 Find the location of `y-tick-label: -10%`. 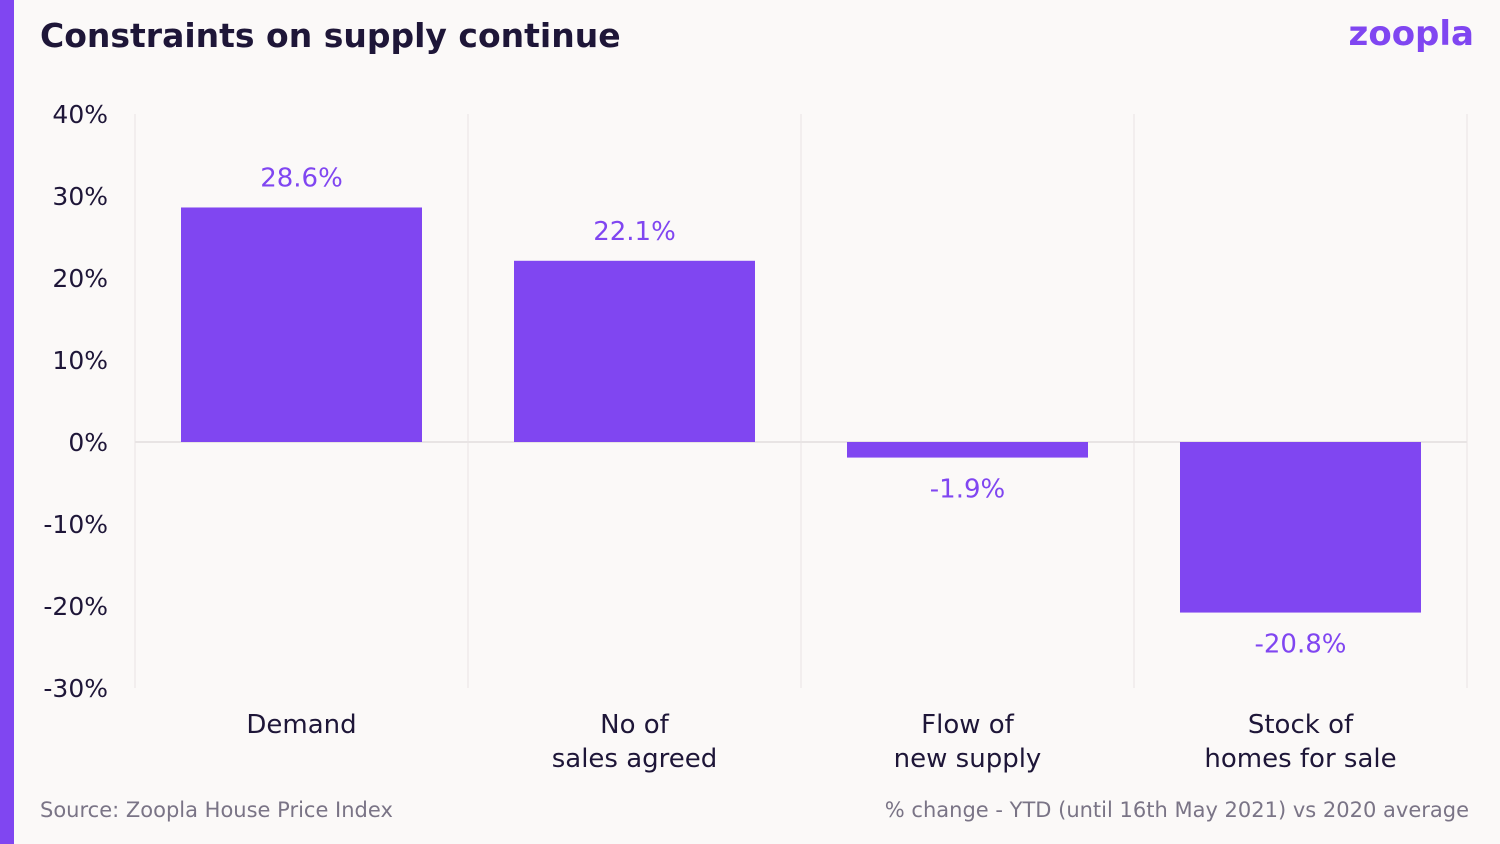

y-tick-label: -10% is located at coordinates (75, 524).